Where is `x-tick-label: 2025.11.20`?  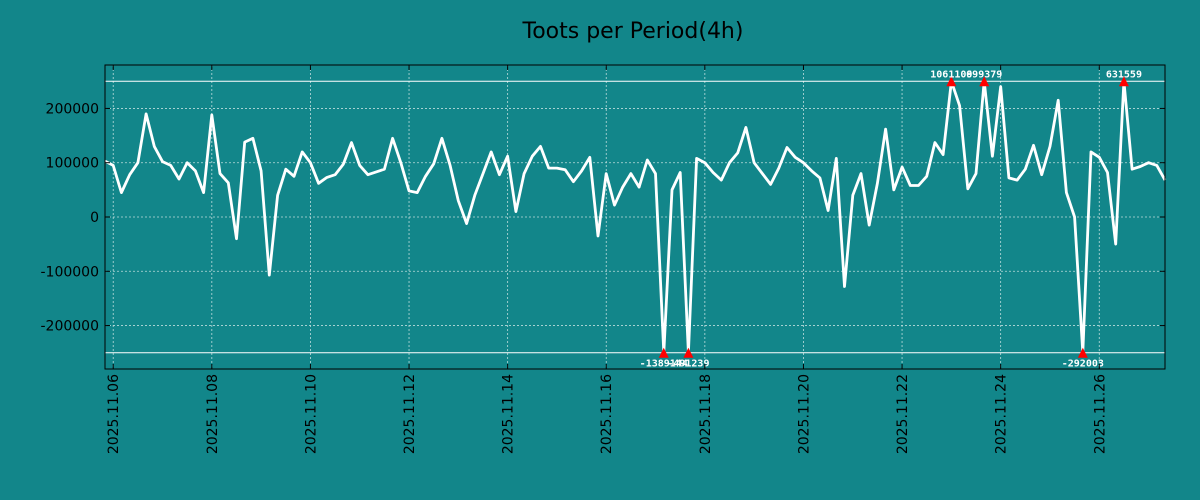
x-tick-label: 2025.11.20 is located at coordinates (804, 414).